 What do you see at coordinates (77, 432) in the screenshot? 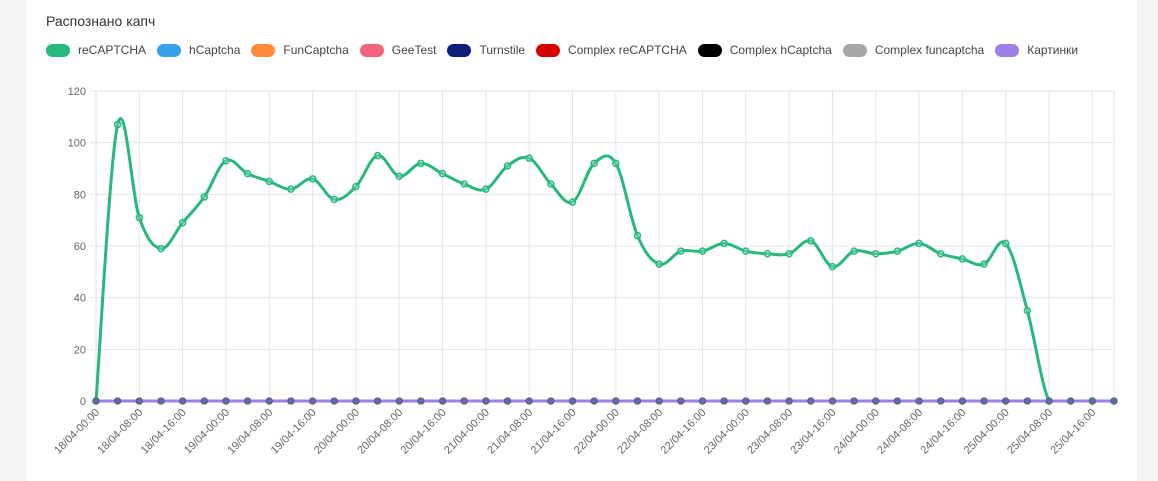
I see `x-tick-label: 18/04-00:00` at bounding box center [77, 432].